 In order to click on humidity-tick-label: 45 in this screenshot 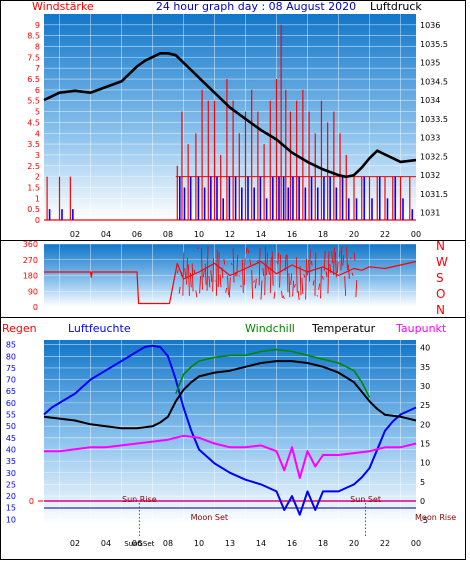, I will do `click(11, 438)`.